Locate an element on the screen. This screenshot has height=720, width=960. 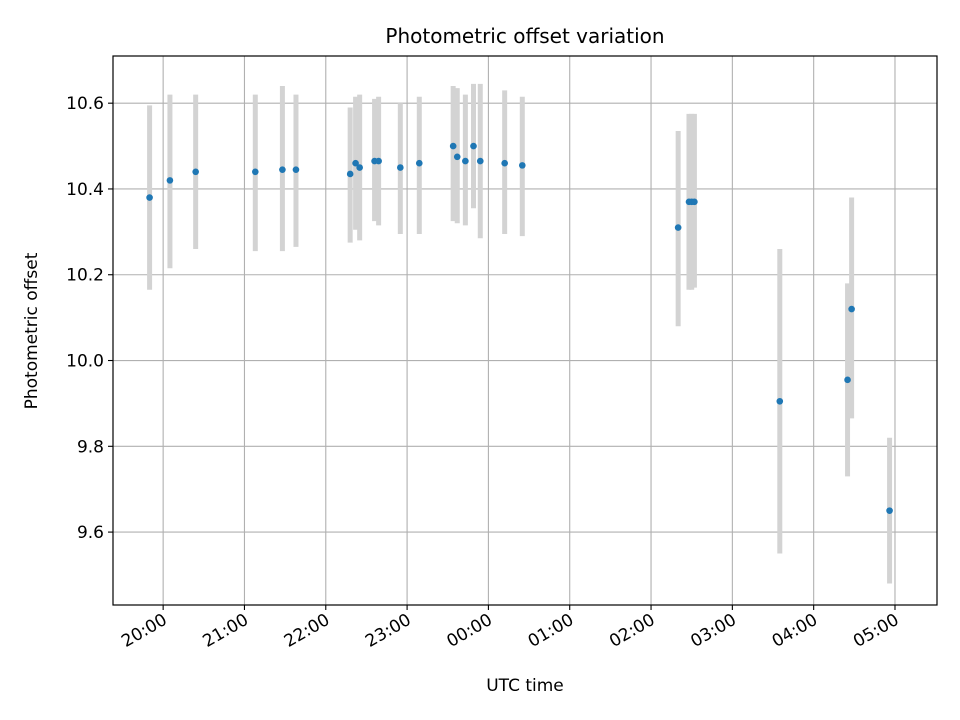
y-tick-label: 10.2 is located at coordinates (85, 276).